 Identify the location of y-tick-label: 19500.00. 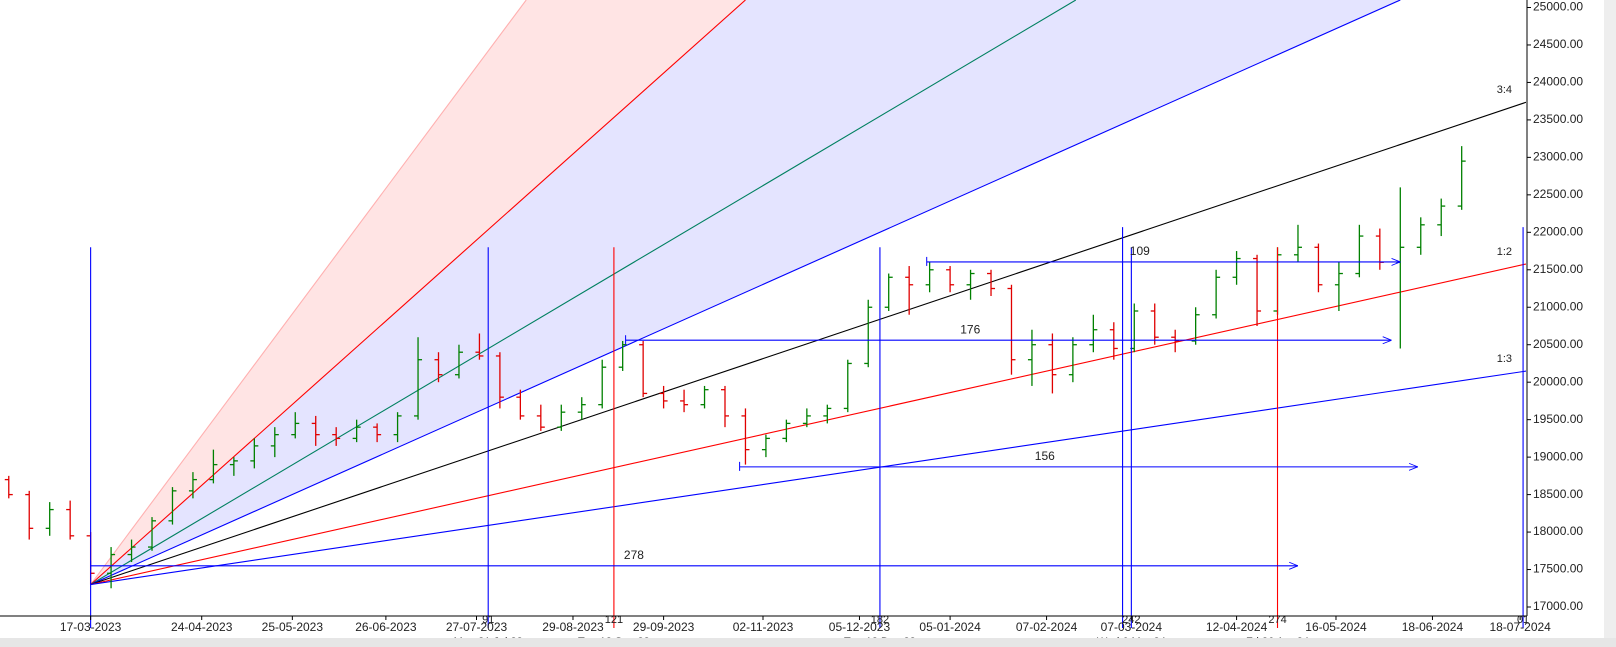
(1558, 419).